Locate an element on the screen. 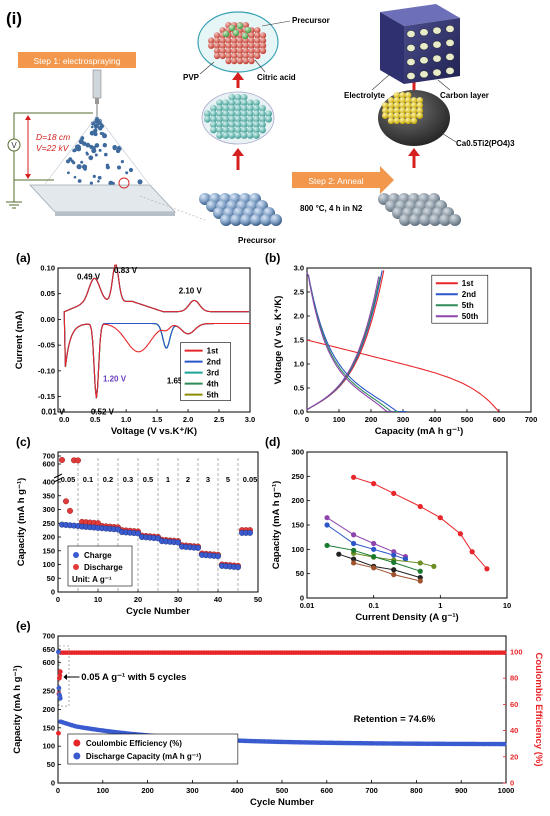 The height and width of the screenshot is (816, 550). x-tick-label: 900 is located at coordinates (461, 790).